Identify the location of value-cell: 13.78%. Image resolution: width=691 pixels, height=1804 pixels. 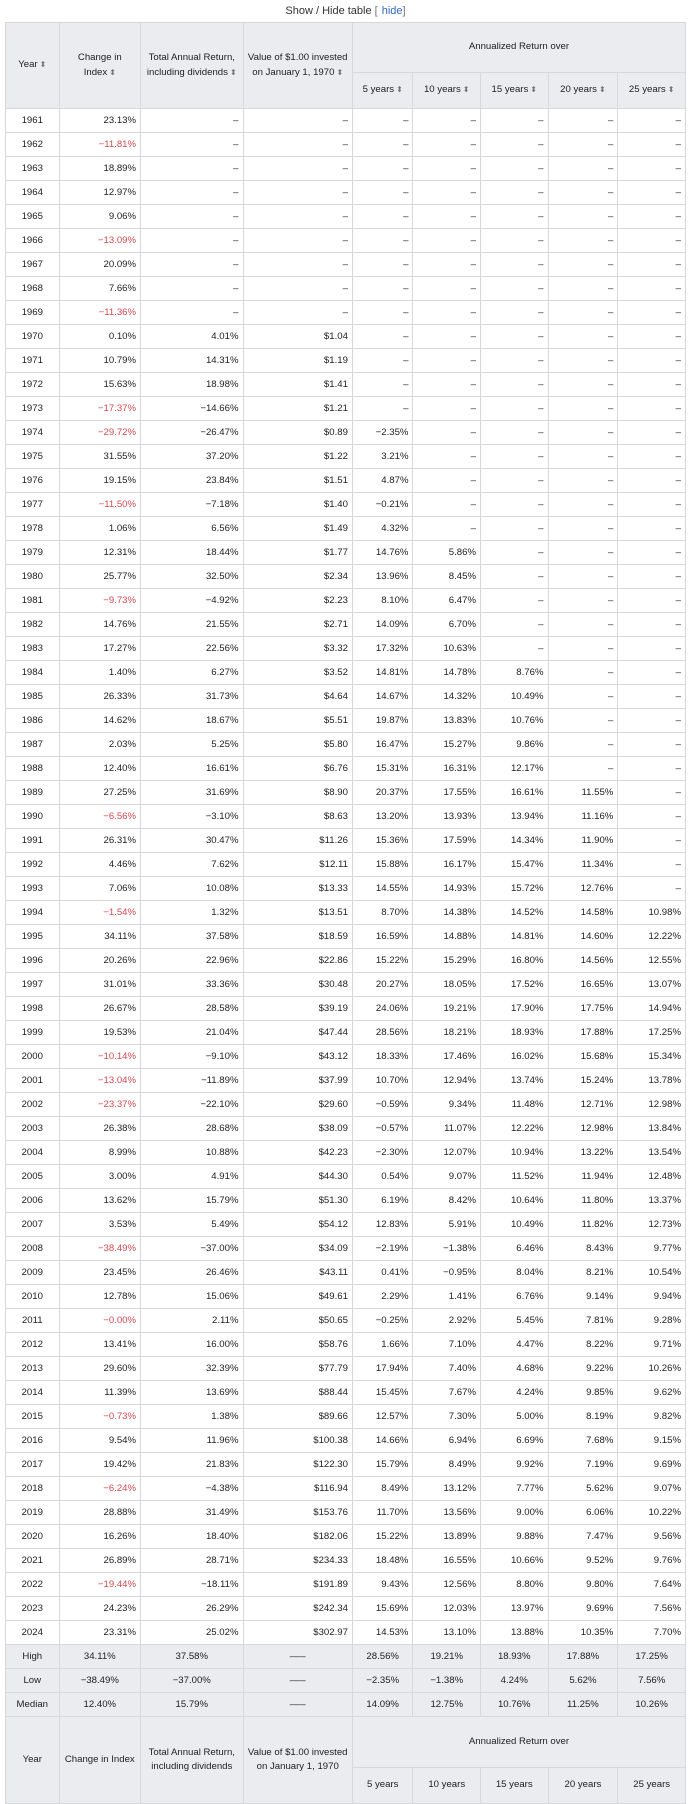
(651, 1080).